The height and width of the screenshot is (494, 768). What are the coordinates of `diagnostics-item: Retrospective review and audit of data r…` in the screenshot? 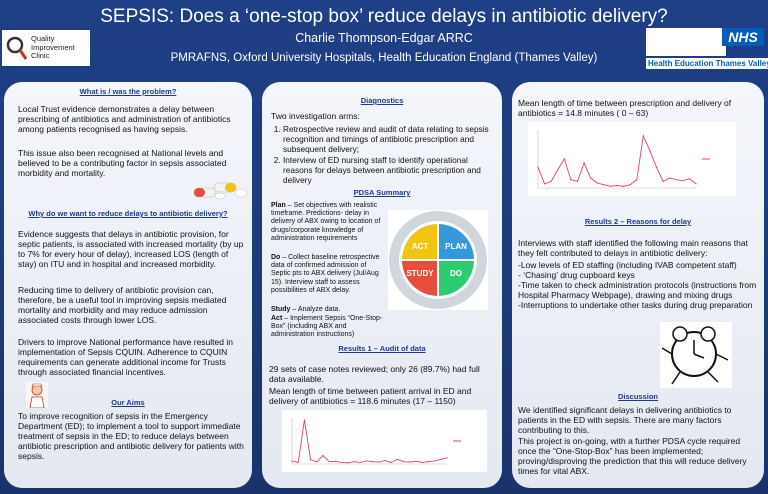 It's located at (391, 139).